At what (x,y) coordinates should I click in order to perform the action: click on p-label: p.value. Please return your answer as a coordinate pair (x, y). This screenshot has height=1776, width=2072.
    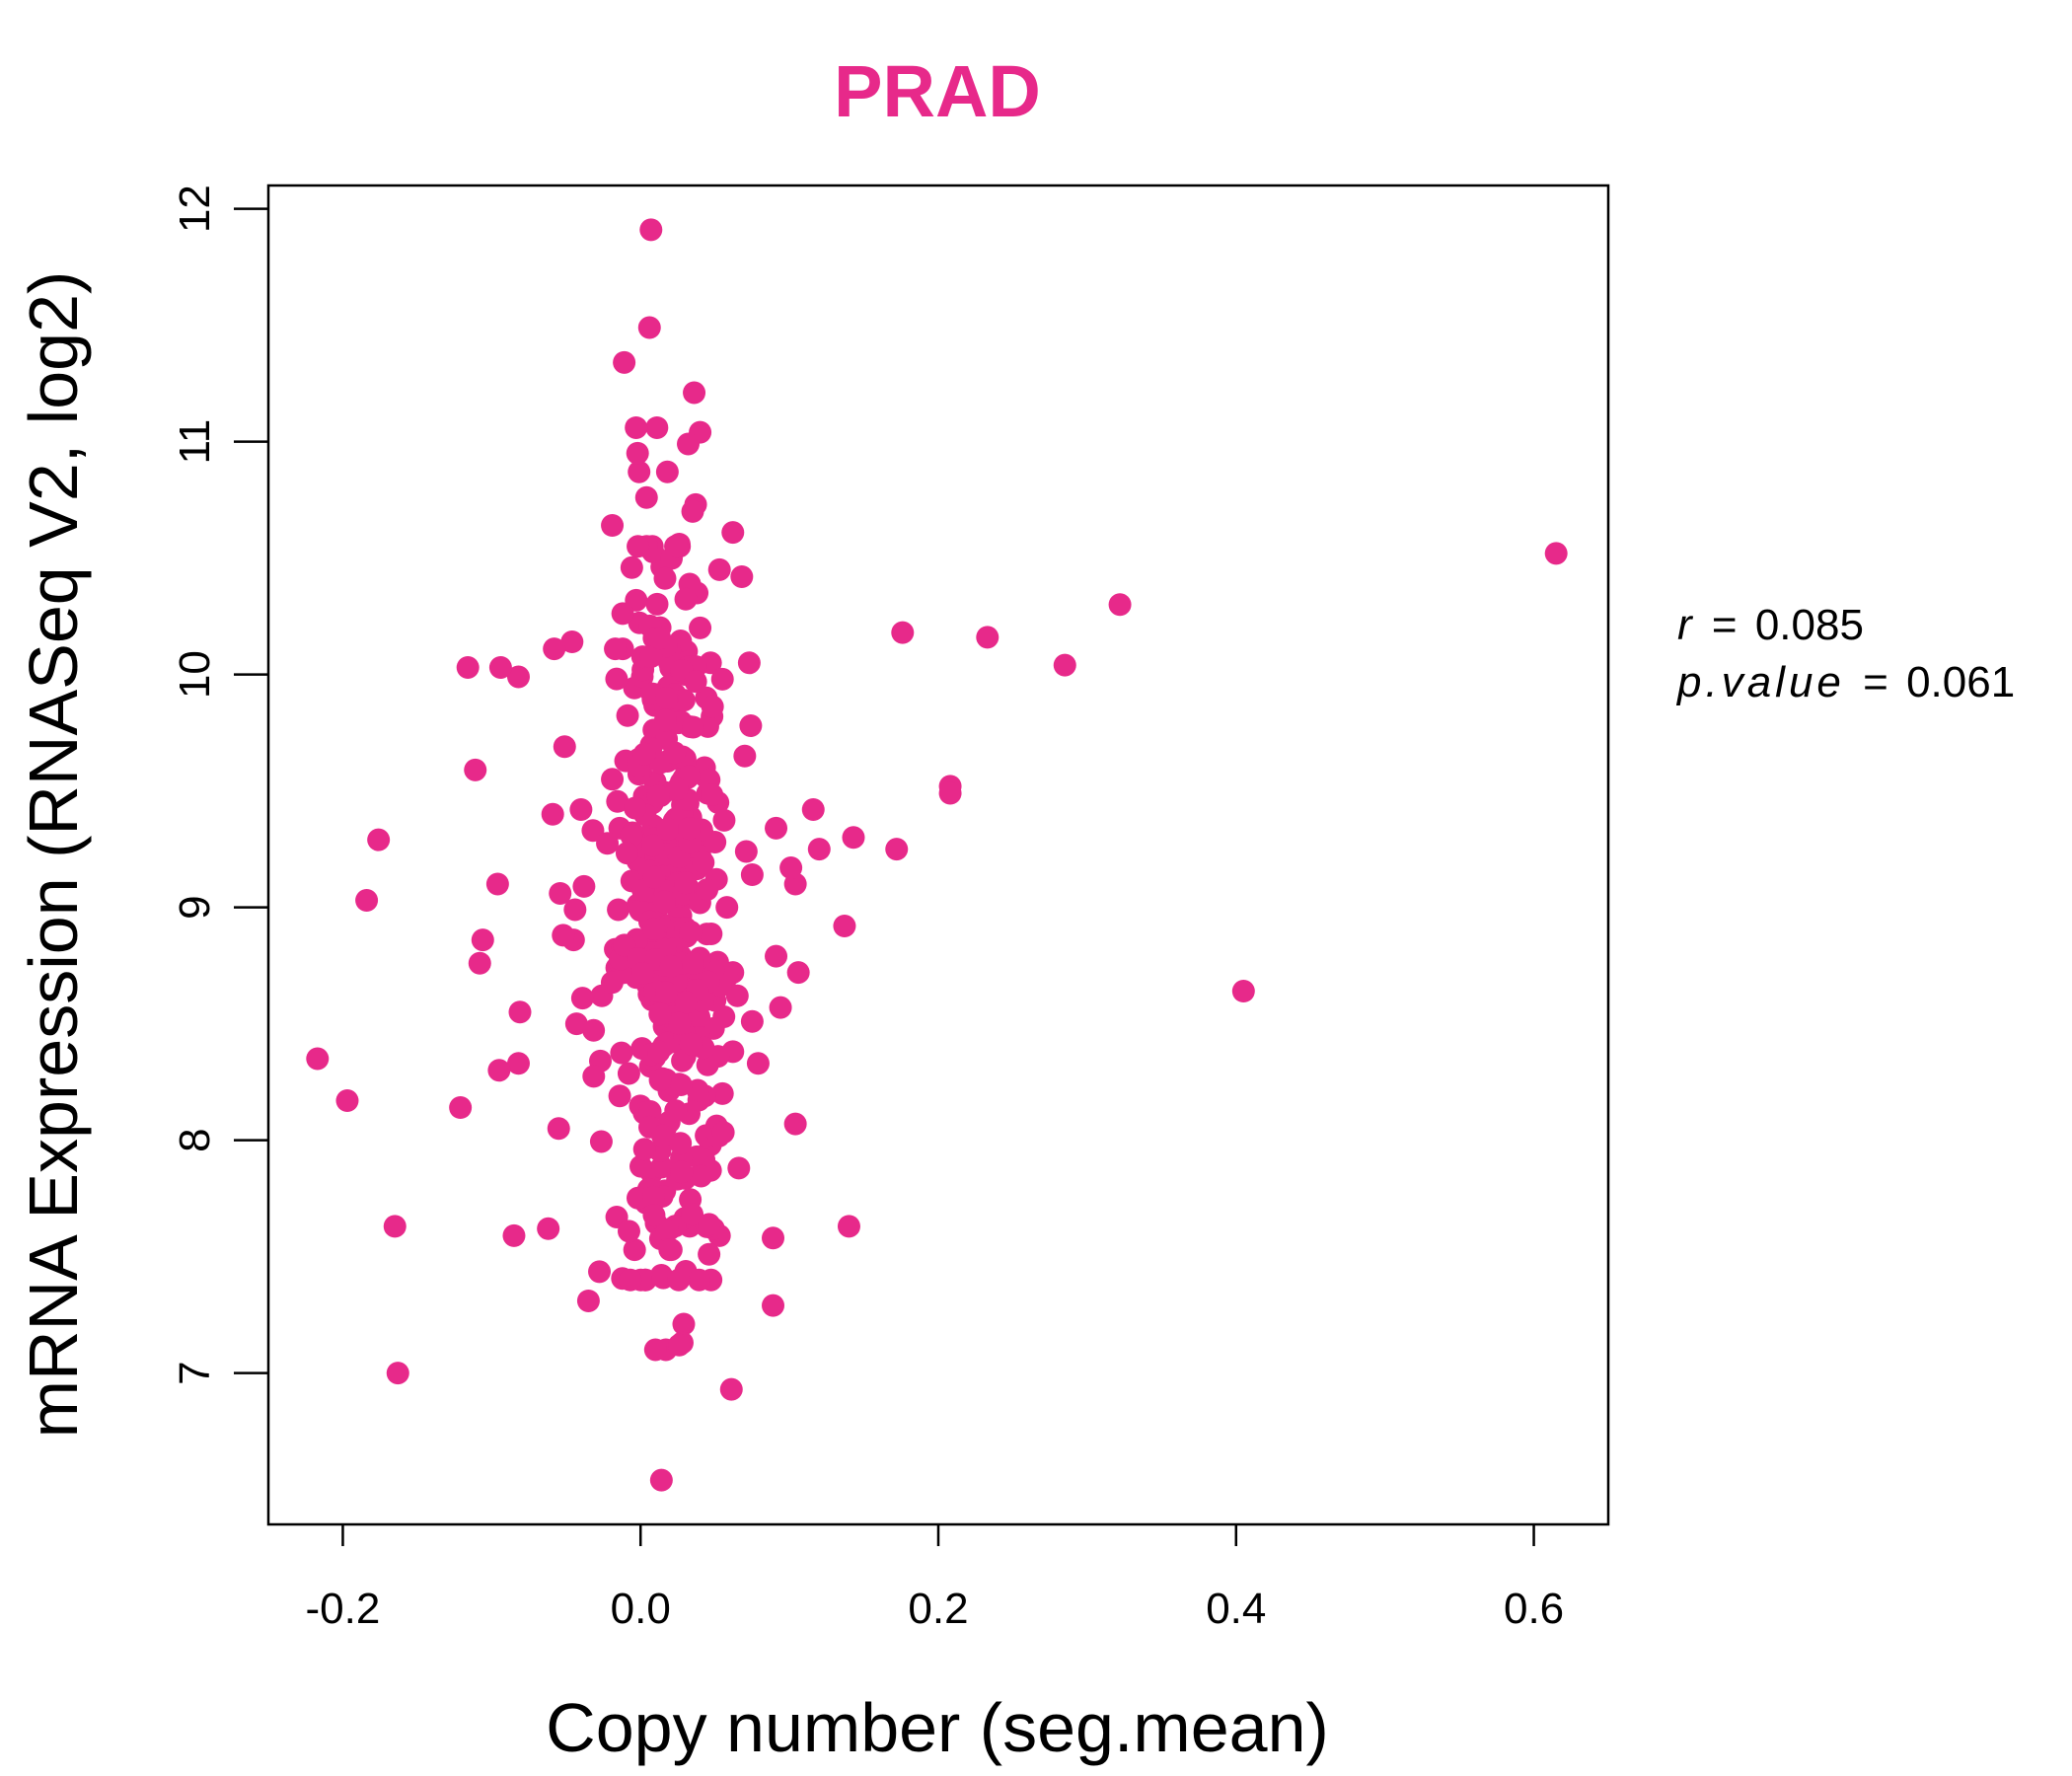
    Looking at the image, I should click on (1760, 682).